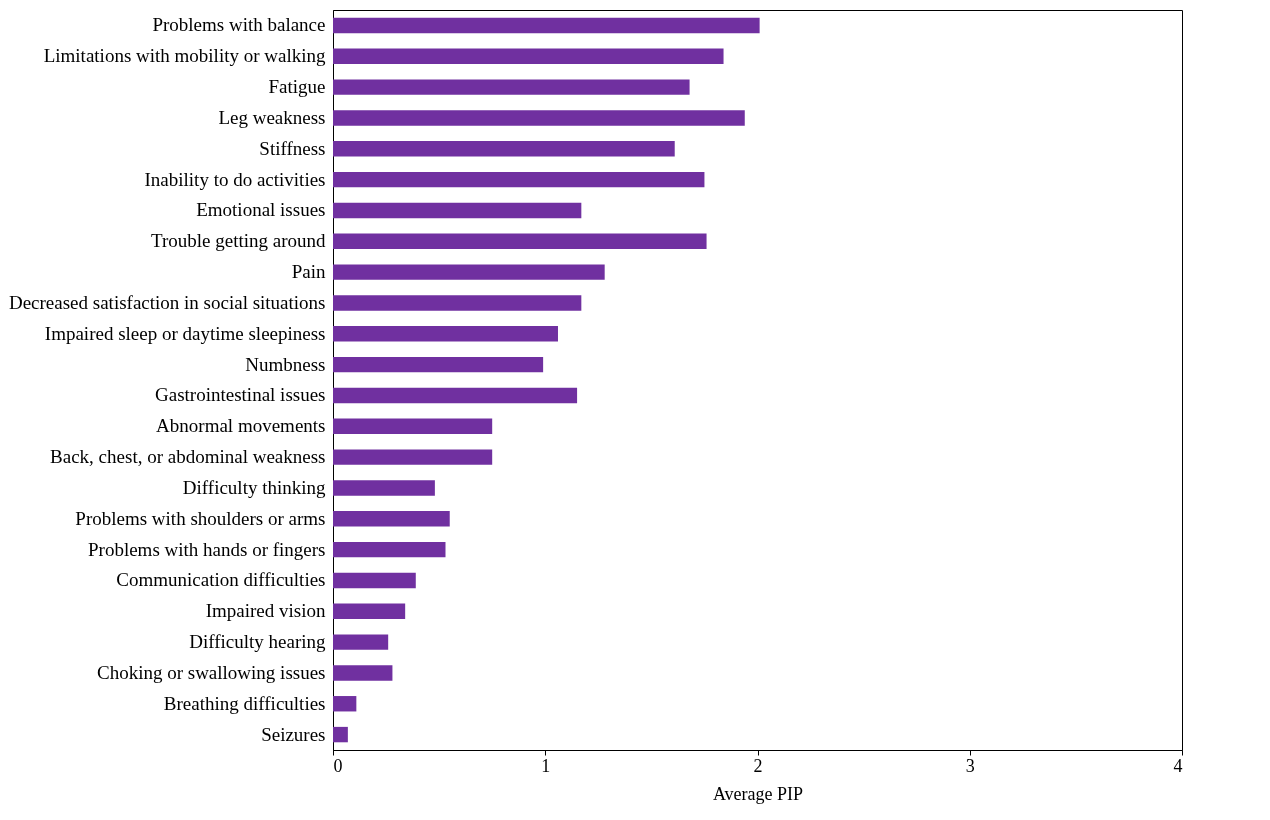  What do you see at coordinates (293, 734) in the screenshot?
I see `y-tick-label: Seizures` at bounding box center [293, 734].